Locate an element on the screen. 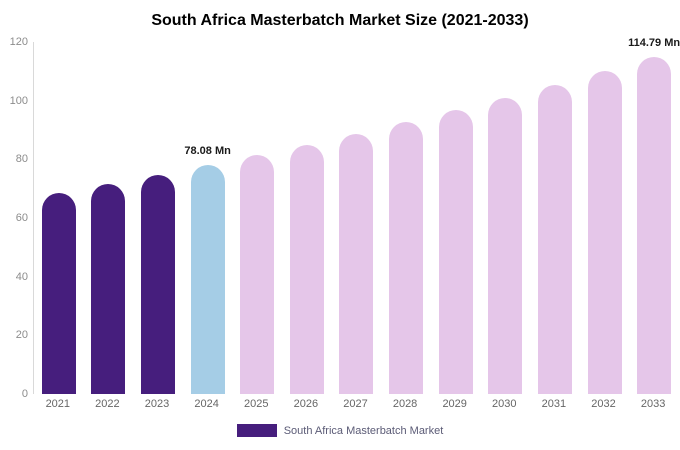 This screenshot has height=450, width=680. y-tick-60: 60 is located at coordinates (21, 218).